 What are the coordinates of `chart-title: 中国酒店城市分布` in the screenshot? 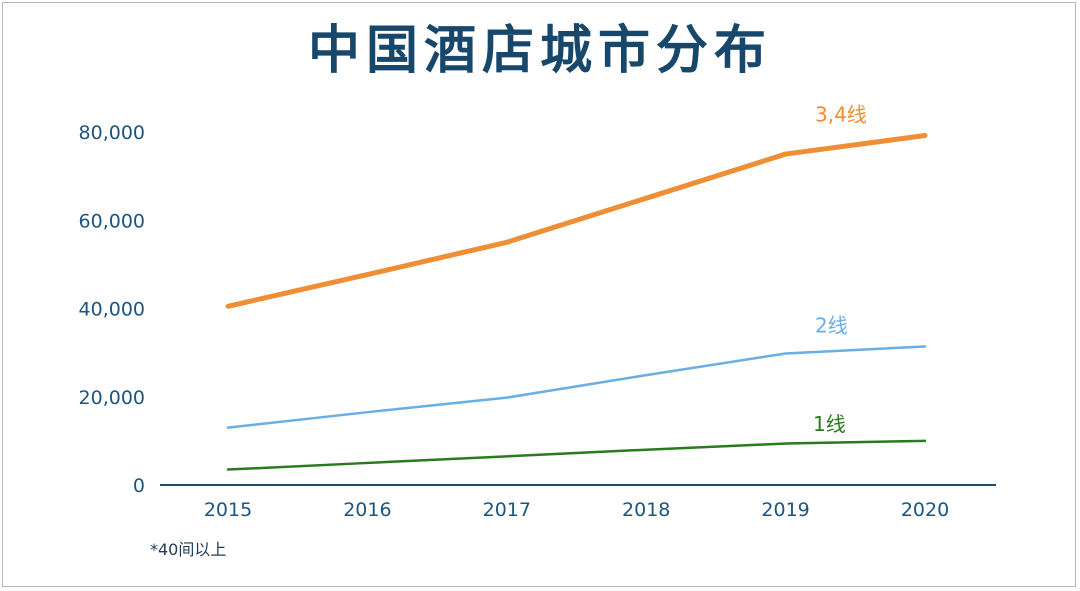 It's located at (539, 50).